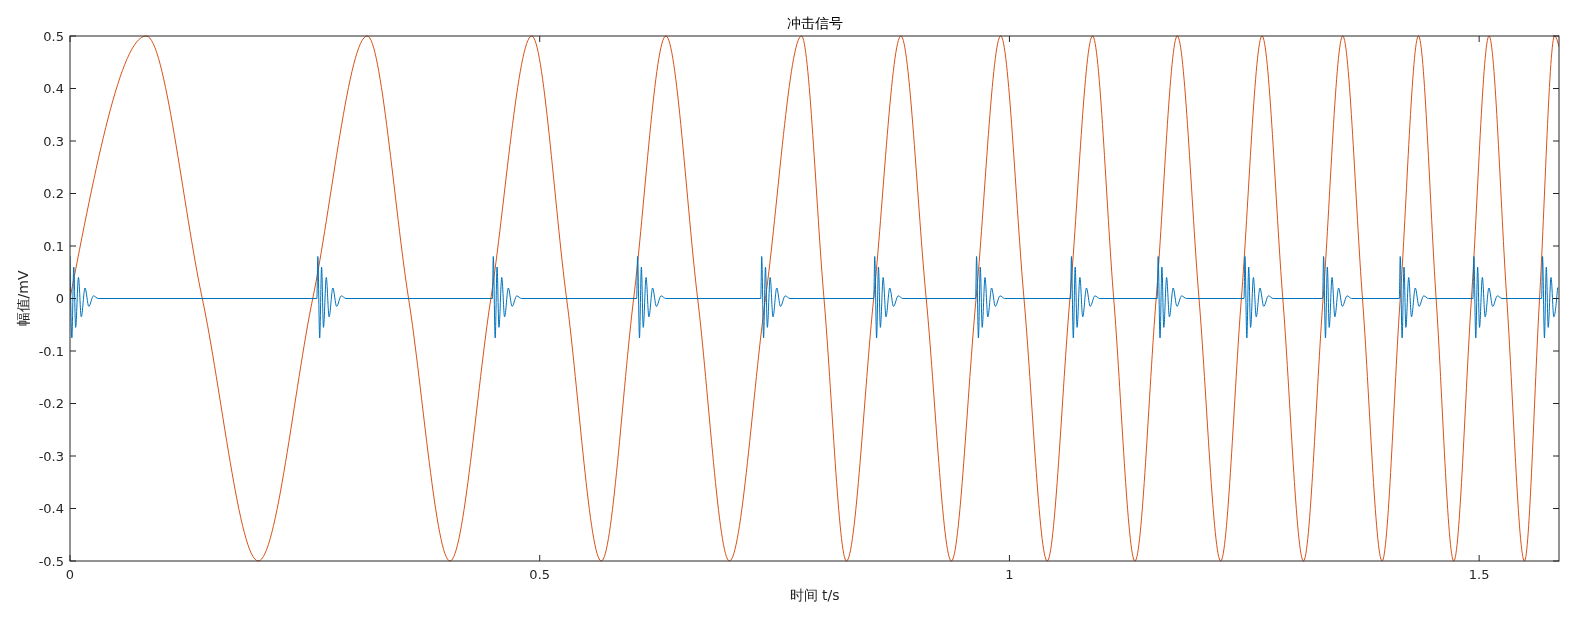  What do you see at coordinates (51, 351) in the screenshot?
I see `y-tick-label: -0.1` at bounding box center [51, 351].